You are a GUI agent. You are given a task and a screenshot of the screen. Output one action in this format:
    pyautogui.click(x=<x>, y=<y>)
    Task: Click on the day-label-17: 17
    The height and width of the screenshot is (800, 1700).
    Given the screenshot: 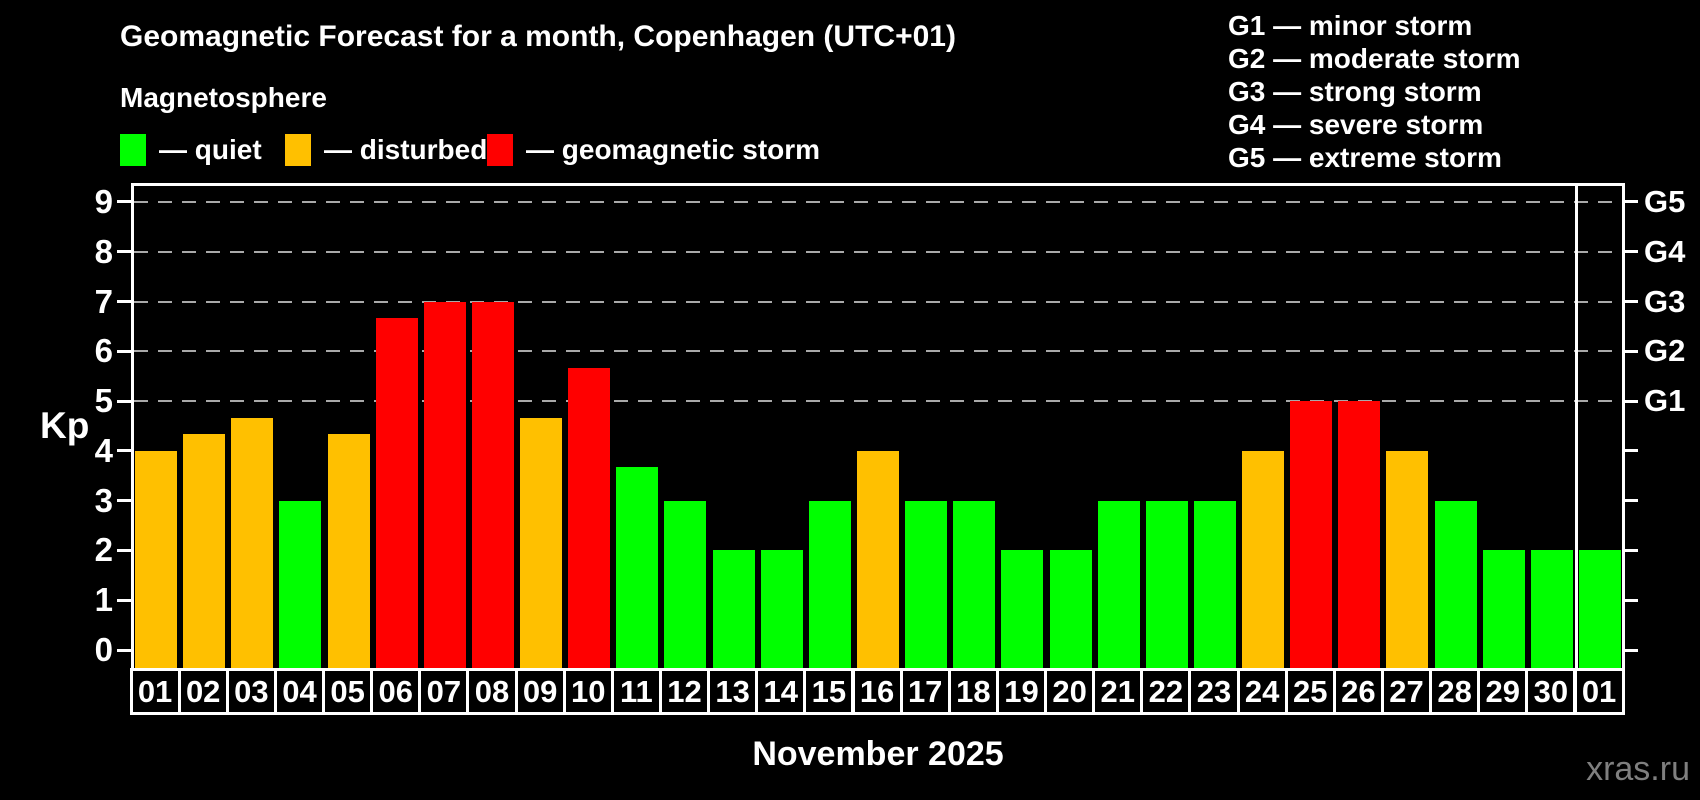 What is the action you would take?
    pyautogui.click(x=925, y=691)
    